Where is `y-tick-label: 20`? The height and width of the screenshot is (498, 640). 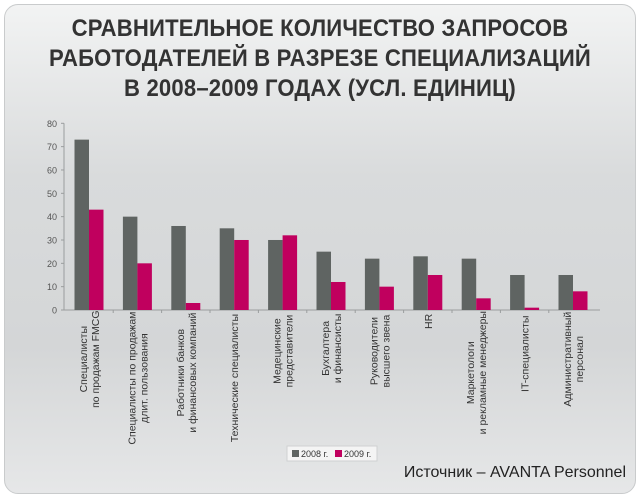
y-tick-label: 20 is located at coordinates (52, 264).